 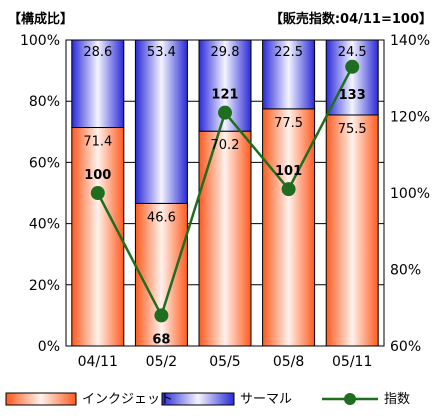 I want to click on index-value-label: 133, so click(x=352, y=95).